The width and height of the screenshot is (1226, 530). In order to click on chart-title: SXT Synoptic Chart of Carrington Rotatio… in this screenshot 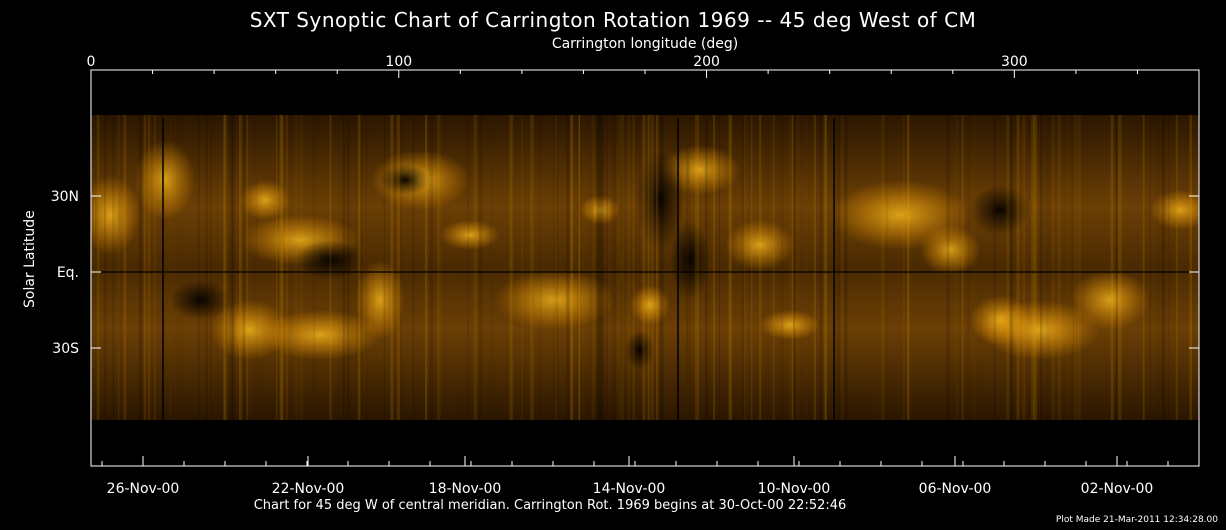, I will do `click(613, 20)`.